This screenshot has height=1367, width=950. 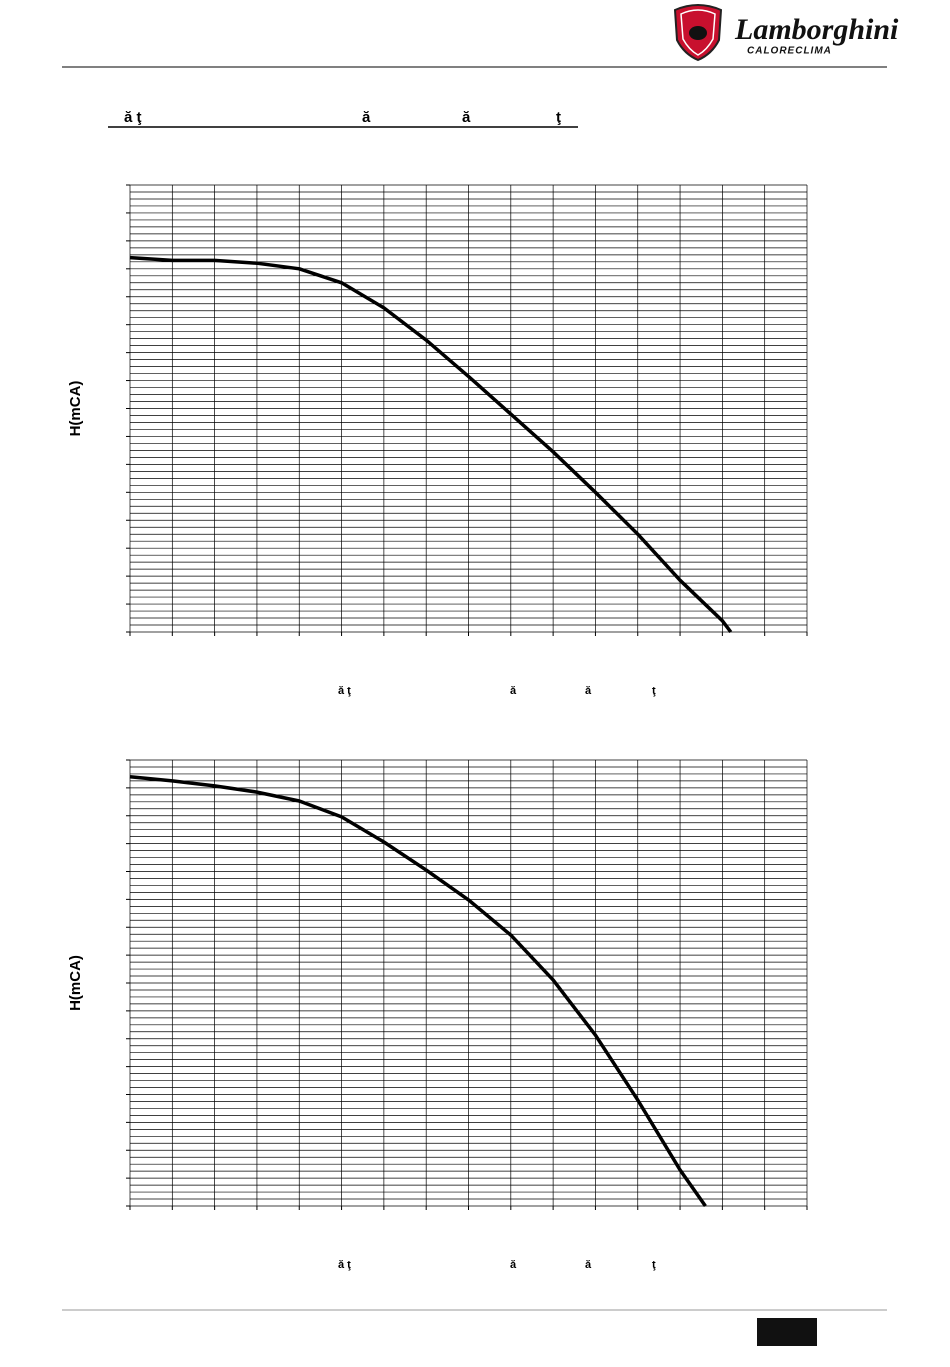 What do you see at coordinates (133, 117) in the screenshot?
I see `title-part: ă ţ` at bounding box center [133, 117].